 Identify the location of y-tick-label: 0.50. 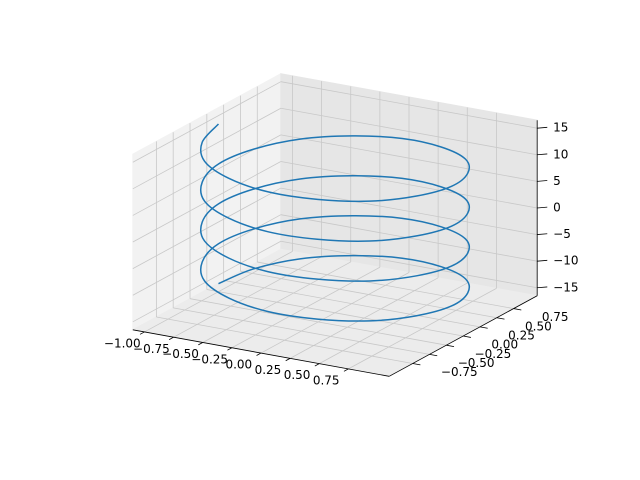
(538, 326).